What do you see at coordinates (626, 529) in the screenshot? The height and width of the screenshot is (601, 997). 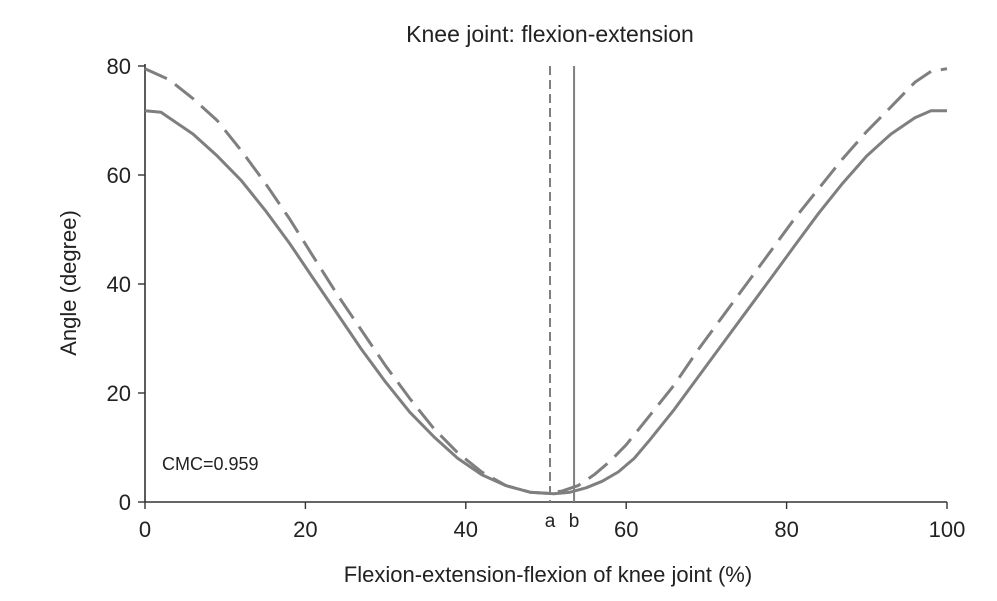 I see `x-tick-label: 60` at bounding box center [626, 529].